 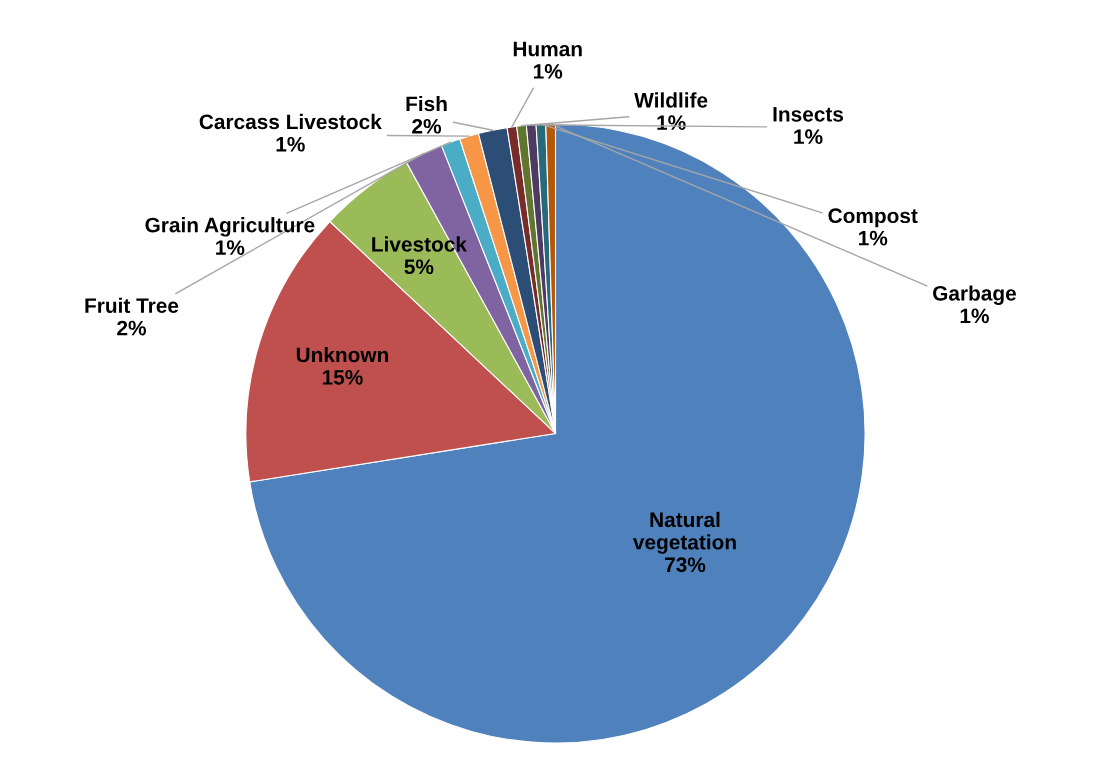 What do you see at coordinates (808, 114) in the screenshot?
I see `slice-label: Insects` at bounding box center [808, 114].